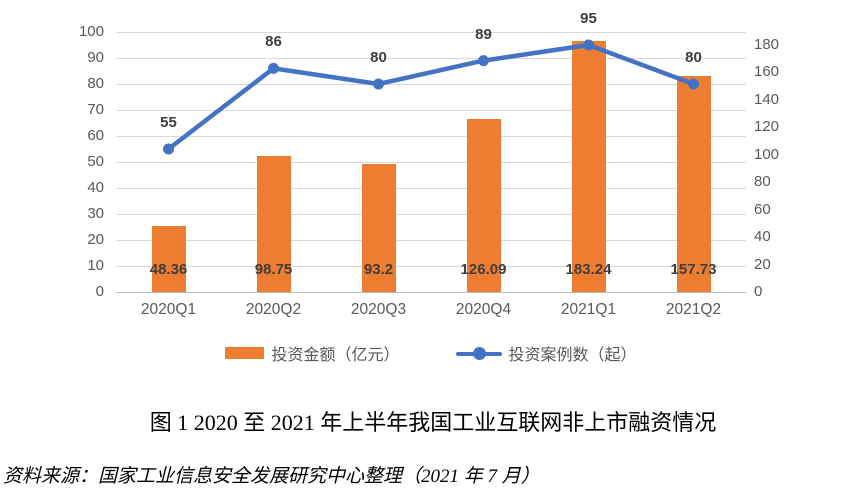 This screenshot has width=866, height=501. What do you see at coordinates (168, 122) in the screenshot?
I see `line-value-label: 55` at bounding box center [168, 122].